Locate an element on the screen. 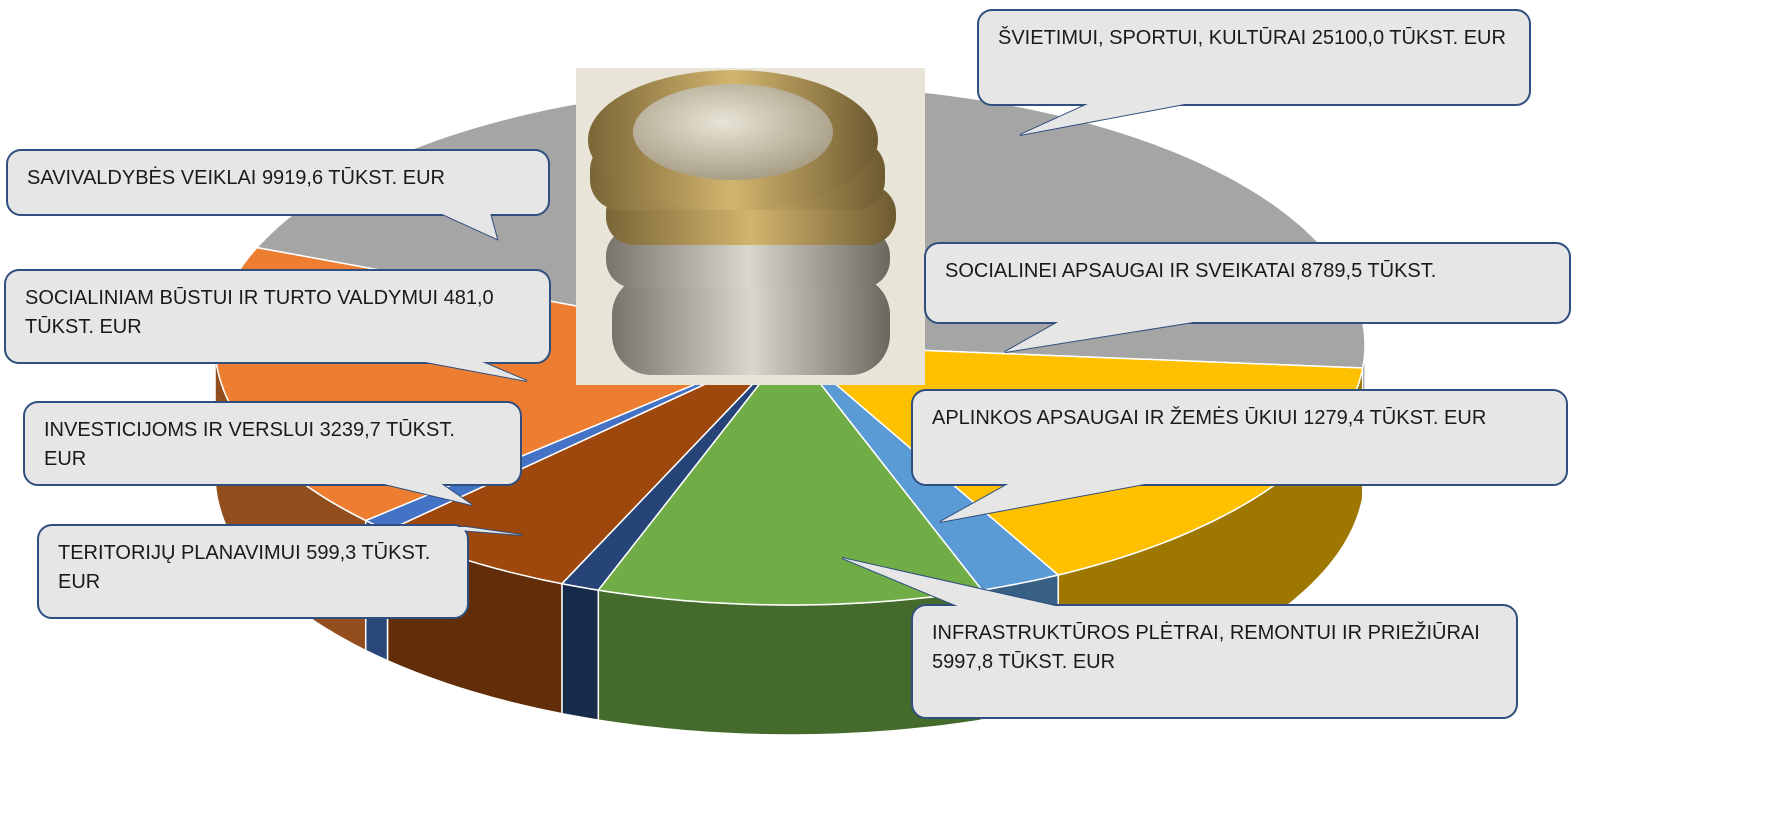 This screenshot has height=829, width=1765. category-label: INVESTICIJOMS IR VERSLUI is located at coordinates (179, 430).